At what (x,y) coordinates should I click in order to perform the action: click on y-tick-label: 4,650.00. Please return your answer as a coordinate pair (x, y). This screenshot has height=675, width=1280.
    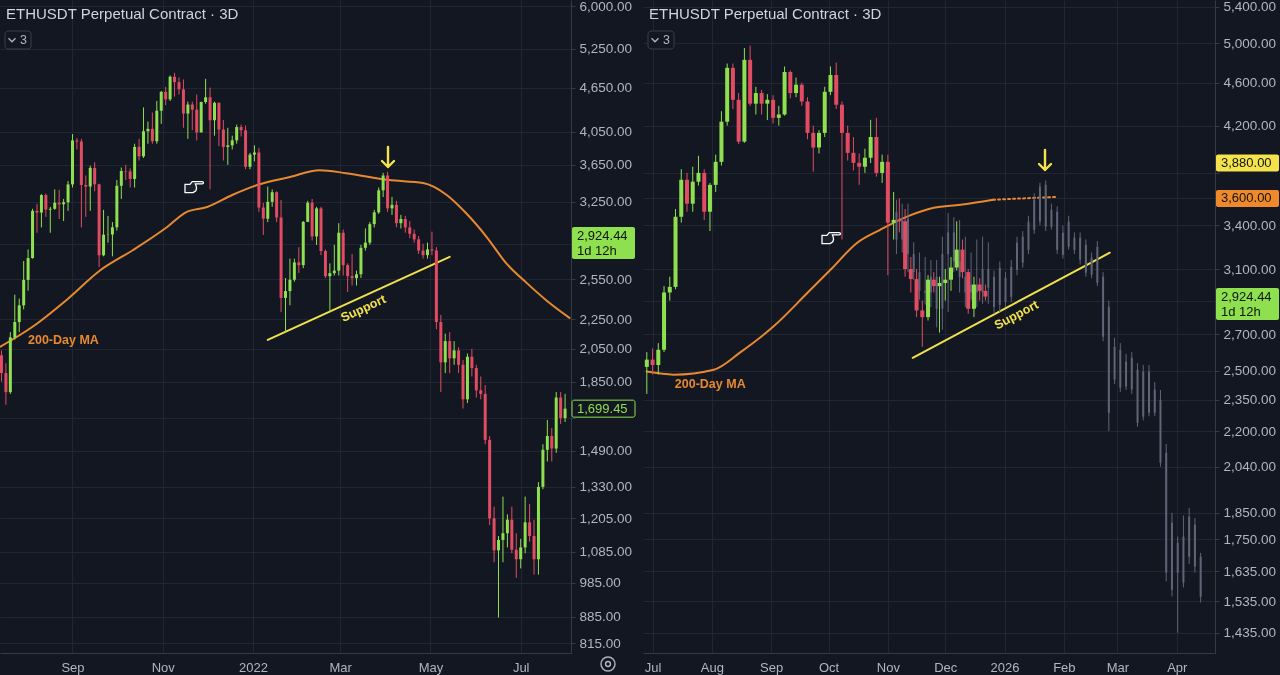
    Looking at the image, I should click on (606, 88).